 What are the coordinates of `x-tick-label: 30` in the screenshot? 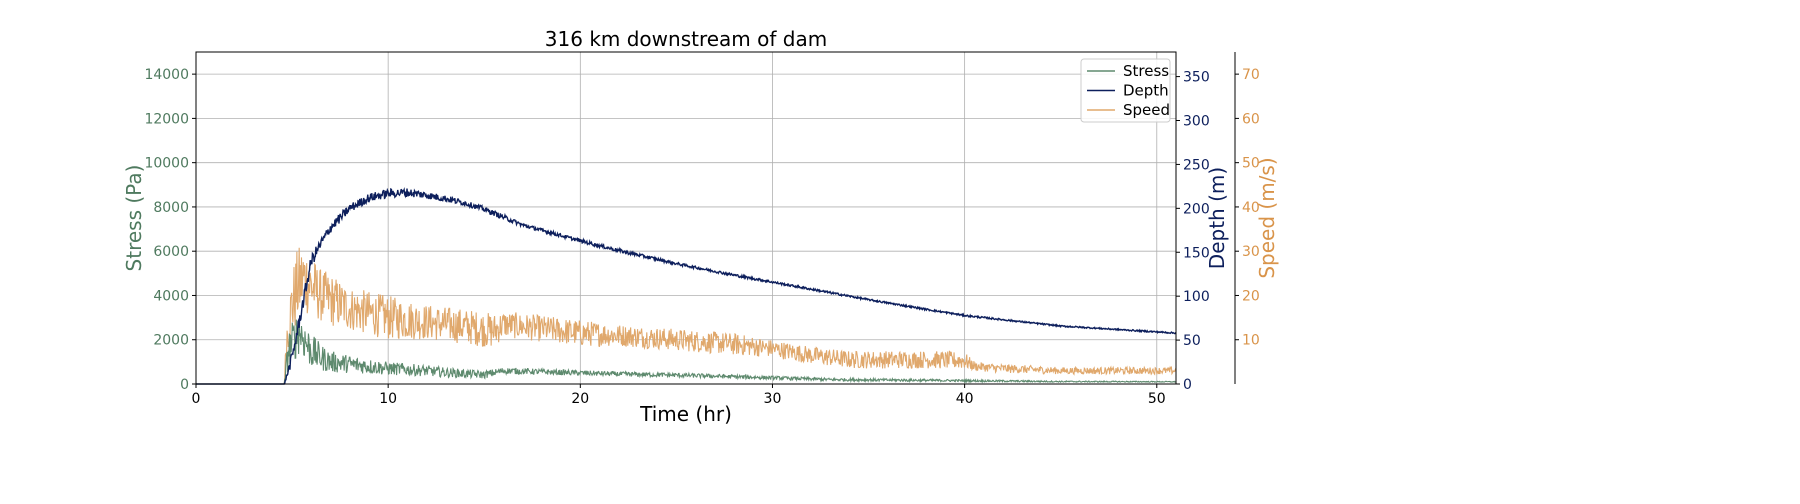 It's located at (773, 399).